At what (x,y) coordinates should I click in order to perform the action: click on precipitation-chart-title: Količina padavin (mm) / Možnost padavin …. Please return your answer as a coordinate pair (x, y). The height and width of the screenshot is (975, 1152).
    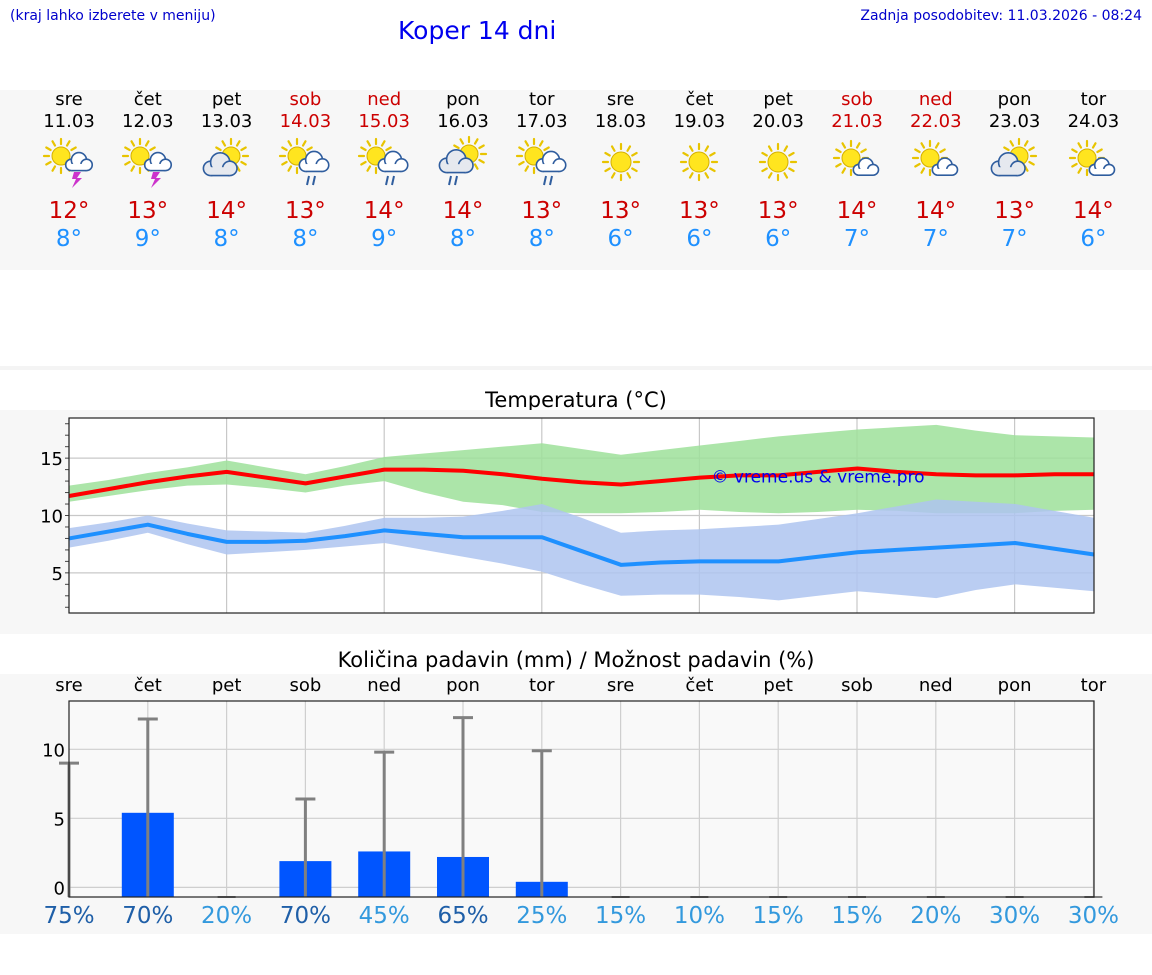
    Looking at the image, I should click on (576, 660).